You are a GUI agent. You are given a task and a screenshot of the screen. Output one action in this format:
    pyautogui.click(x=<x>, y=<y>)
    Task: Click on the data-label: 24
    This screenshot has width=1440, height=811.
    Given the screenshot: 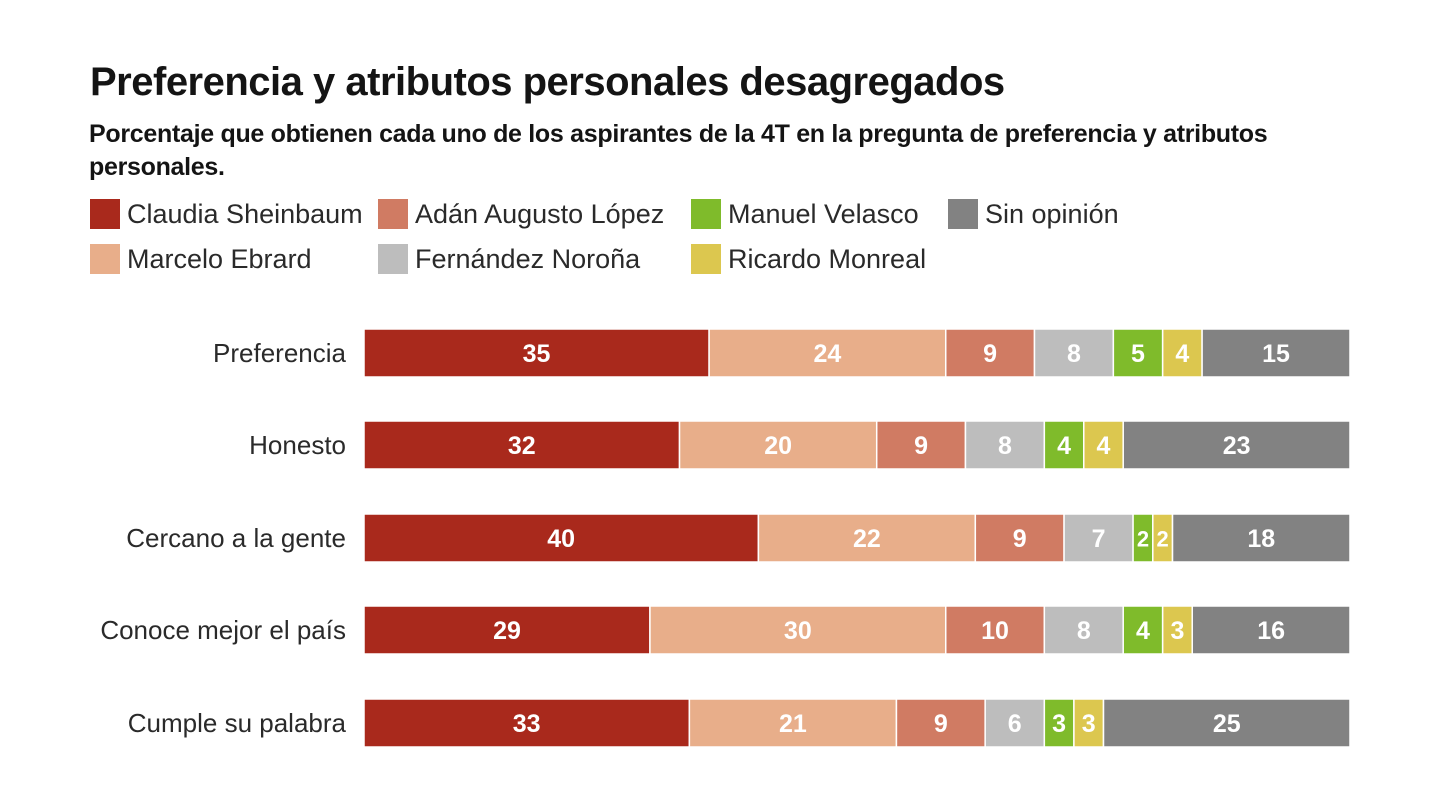 What is the action you would take?
    pyautogui.click(x=828, y=354)
    